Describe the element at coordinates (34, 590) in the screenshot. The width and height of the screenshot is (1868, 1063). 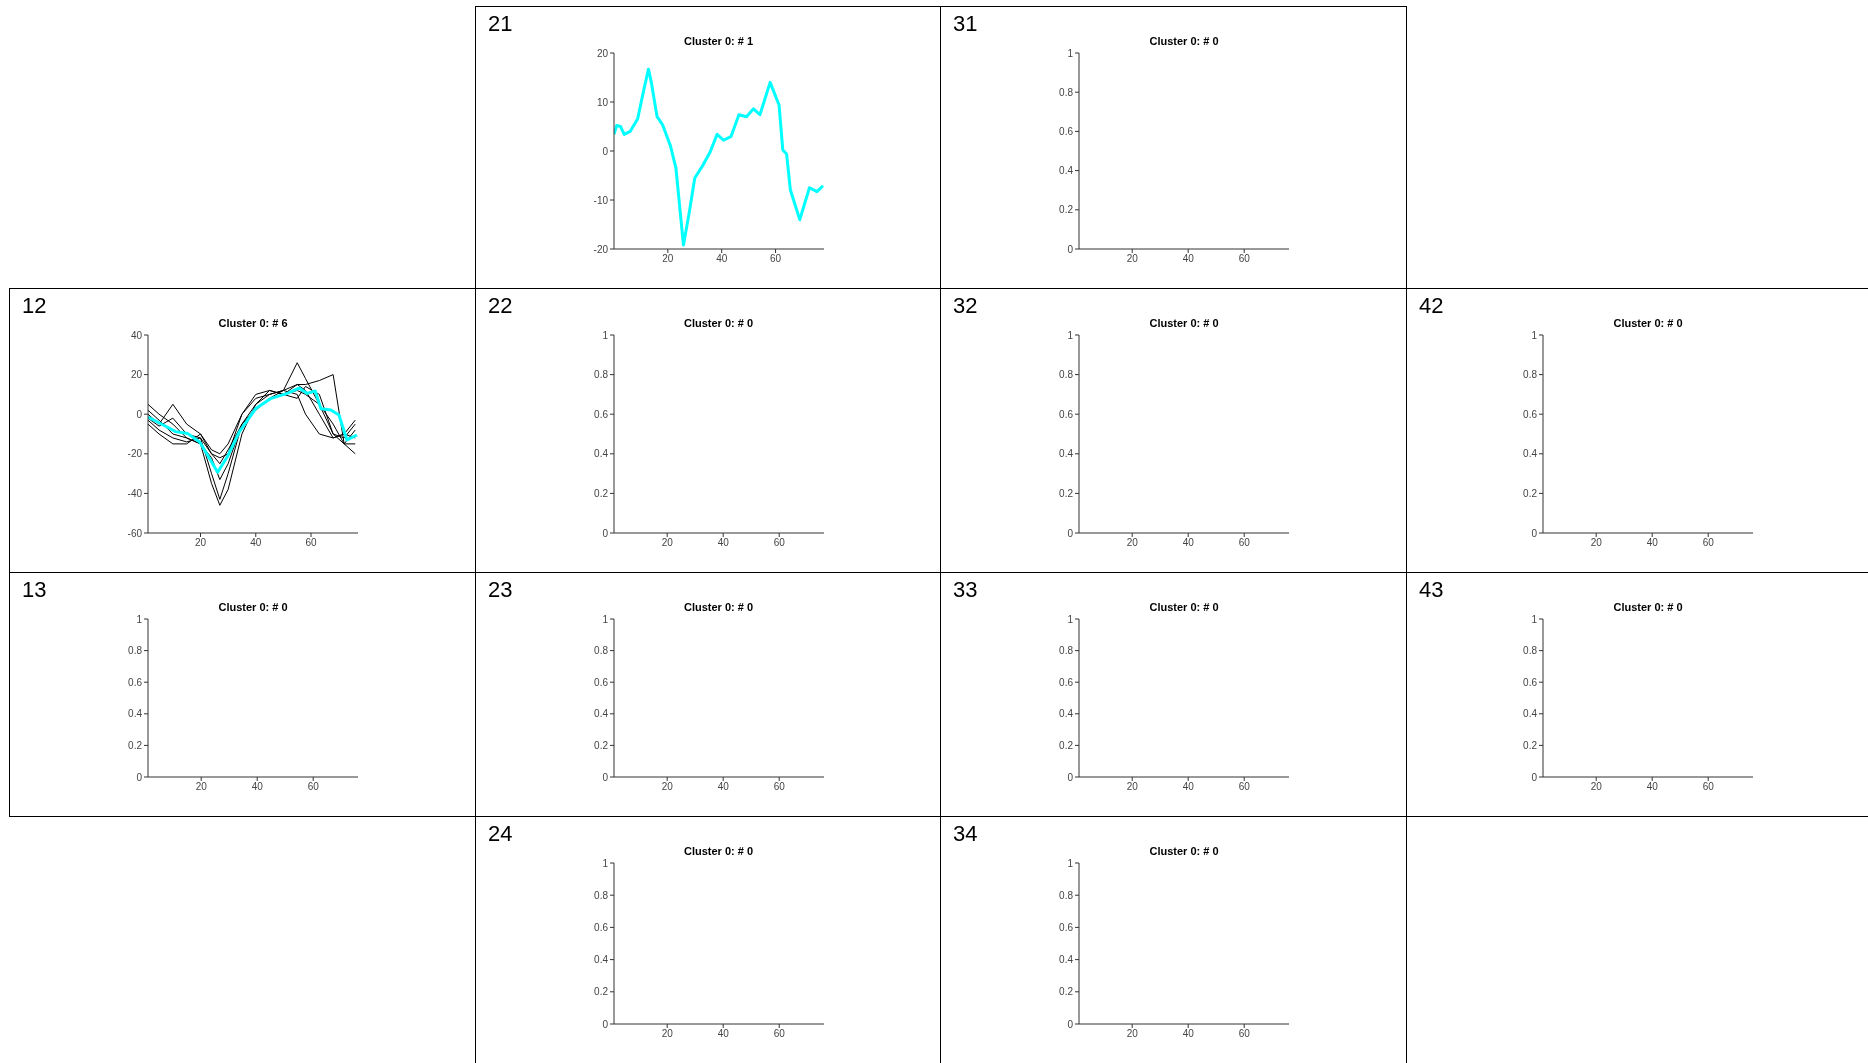
I see `text: 13` at that location.